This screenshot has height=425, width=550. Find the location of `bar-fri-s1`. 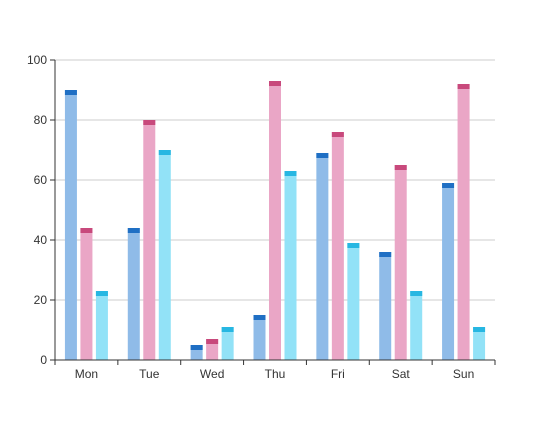

bar-fri-s1 is located at coordinates (322, 256).